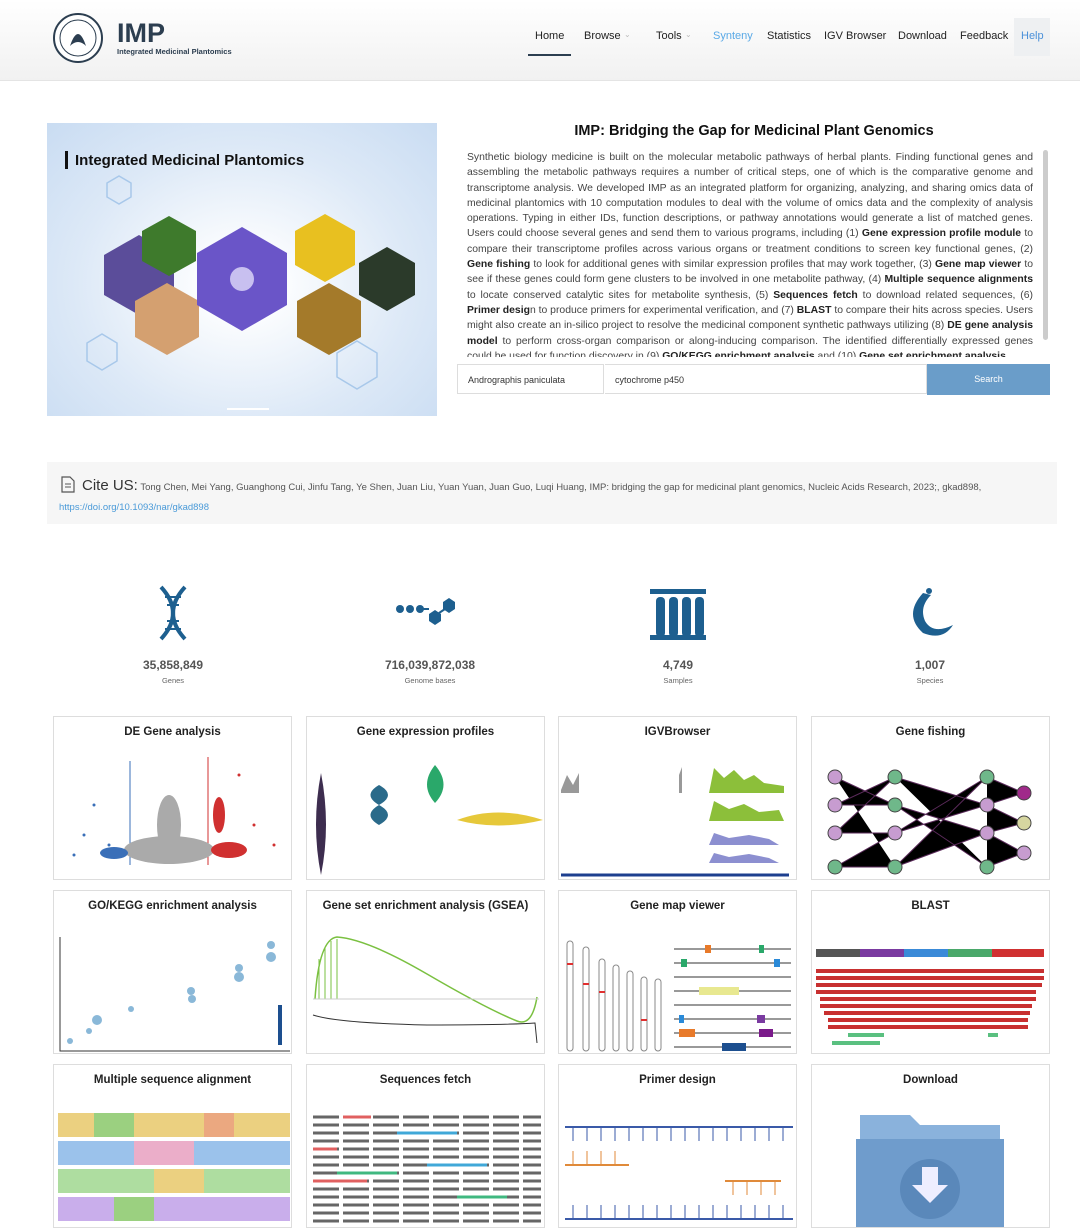 Image resolution: width=1080 pixels, height=1230 pixels. I want to click on genemap-thumb, so click(678, 996).